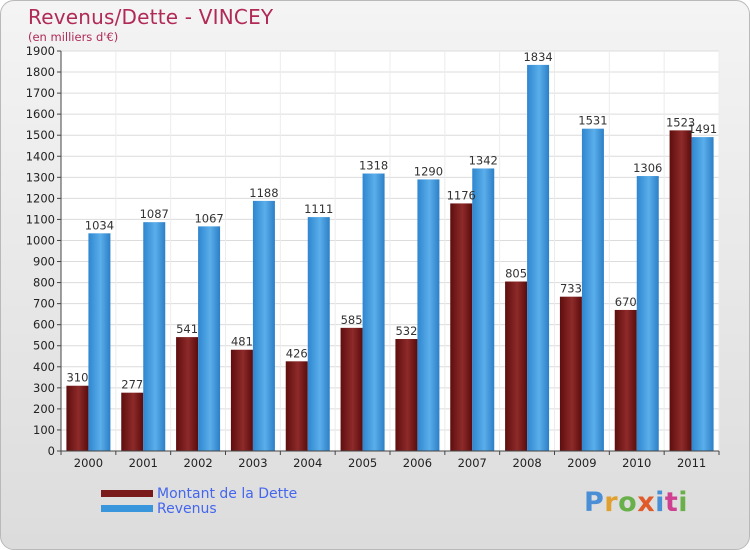 This screenshot has height=550, width=750. Describe the element at coordinates (88, 463) in the screenshot. I see `x-tick-label: 2000` at that location.